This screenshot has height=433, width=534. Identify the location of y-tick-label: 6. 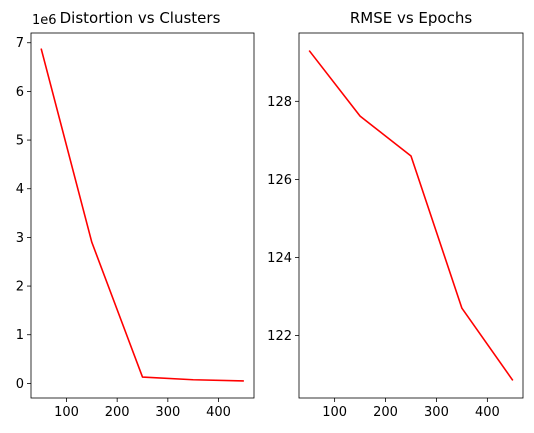
(20, 92).